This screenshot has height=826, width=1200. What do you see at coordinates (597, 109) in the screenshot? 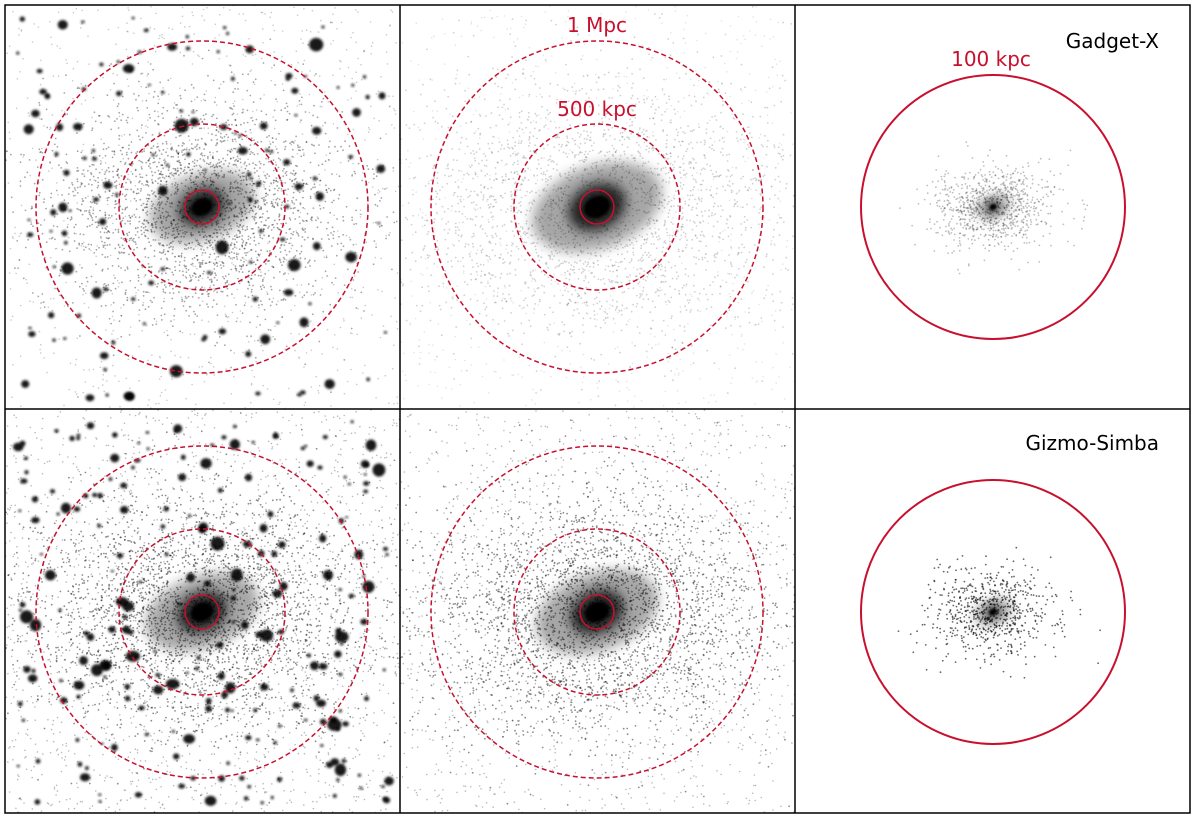
I see `label-500kpc: 500 kpc` at bounding box center [597, 109].